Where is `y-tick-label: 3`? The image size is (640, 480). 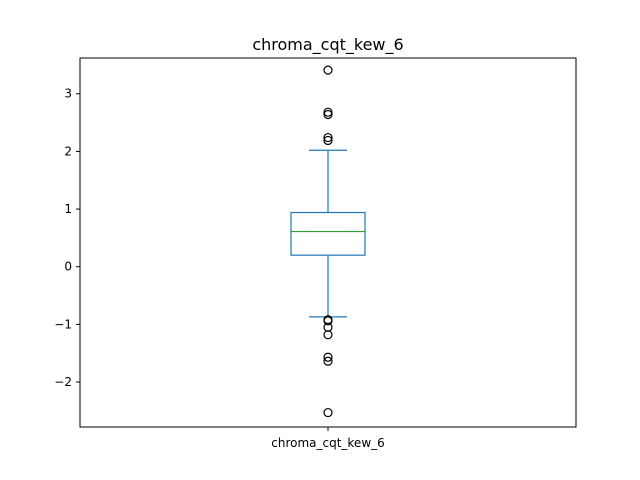 y-tick-label: 3 is located at coordinates (68, 94).